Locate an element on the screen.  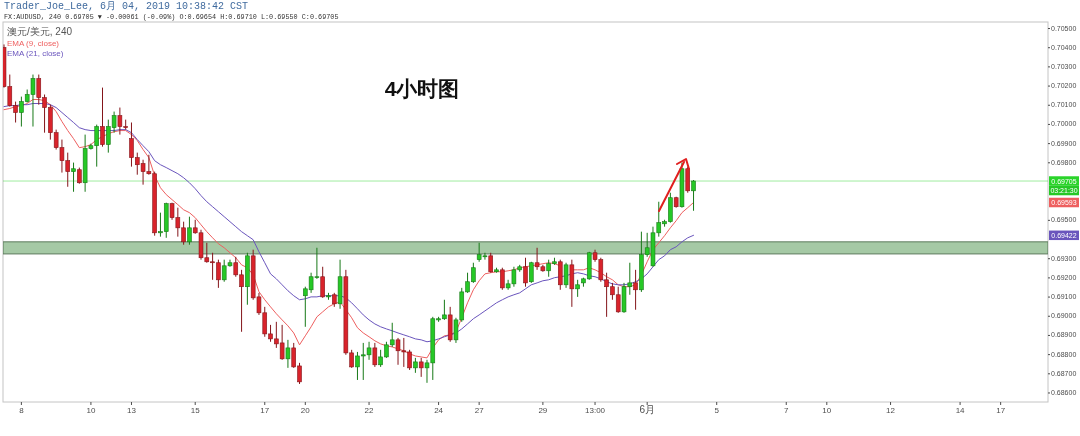
text: EMA (9, close) is located at coordinates (33, 43).